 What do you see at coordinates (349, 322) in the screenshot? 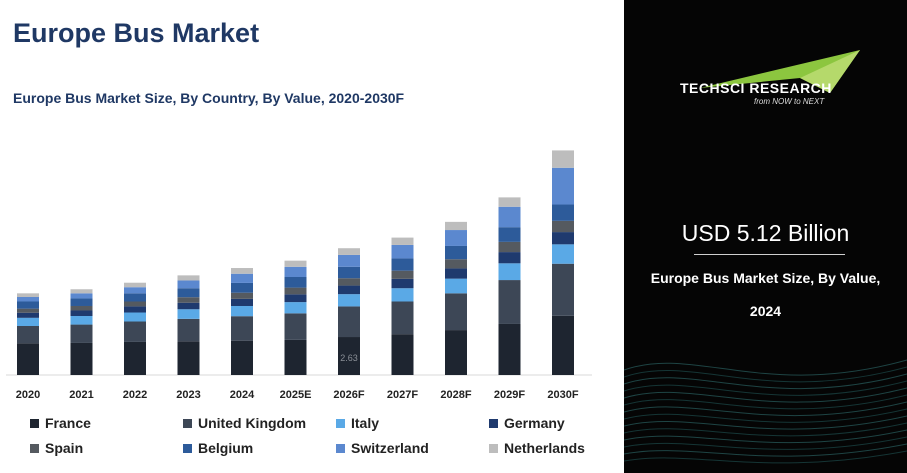
I see `bar-segment-united-kingdom-2026f` at bounding box center [349, 322].